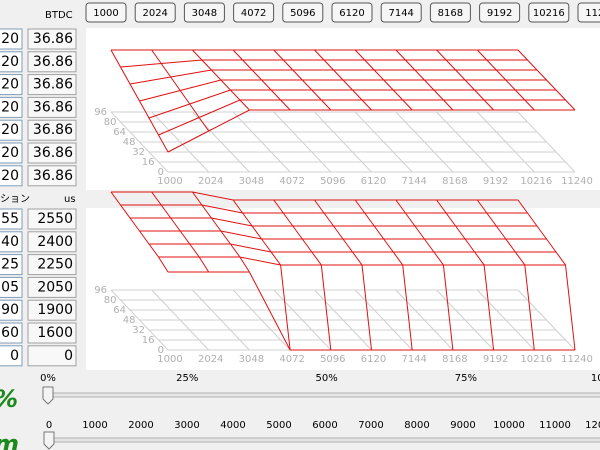 The image size is (600, 450). I want to click on slider-tick-label: 100%, so click(595, 378).